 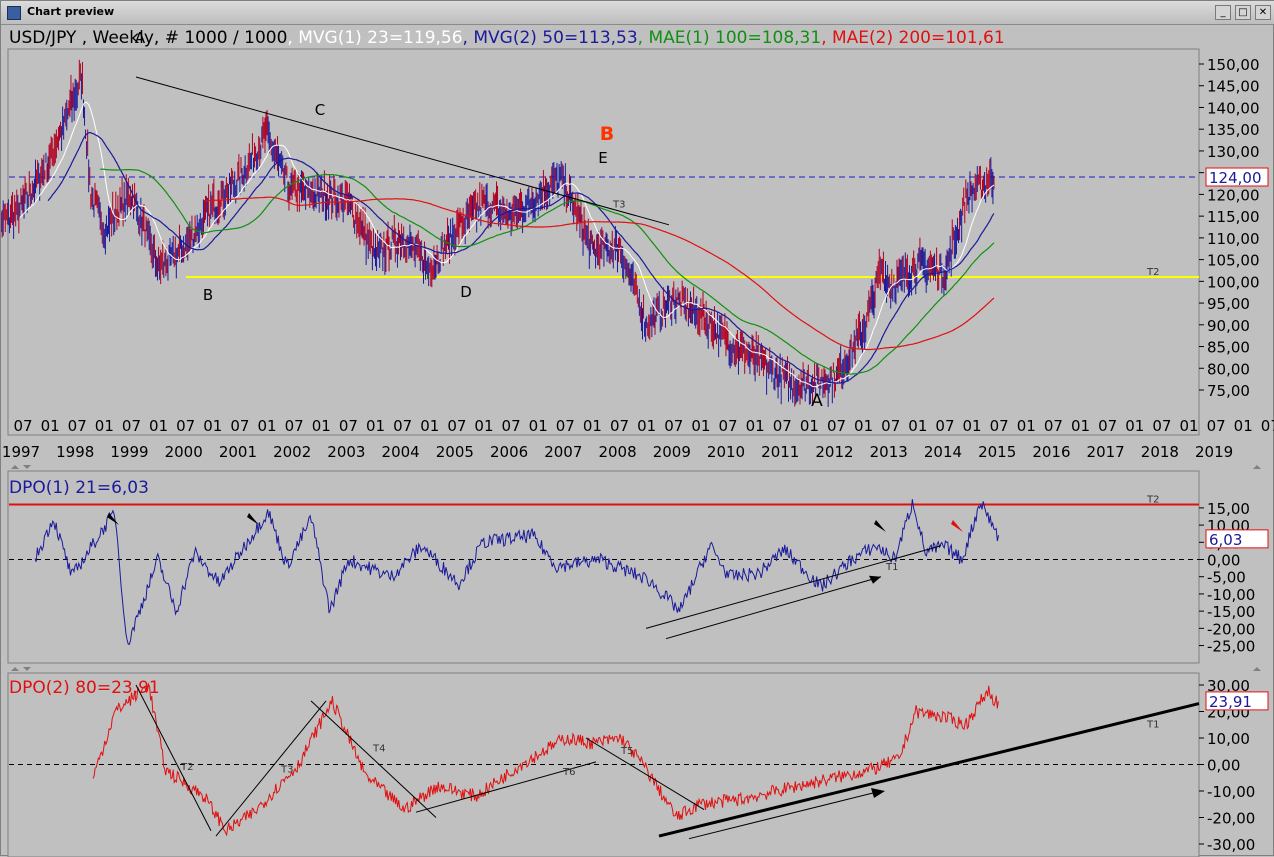 What do you see at coordinates (79, 488) in the screenshot?
I see `dpo1-title: DPO(1) 21=6,03` at bounding box center [79, 488].